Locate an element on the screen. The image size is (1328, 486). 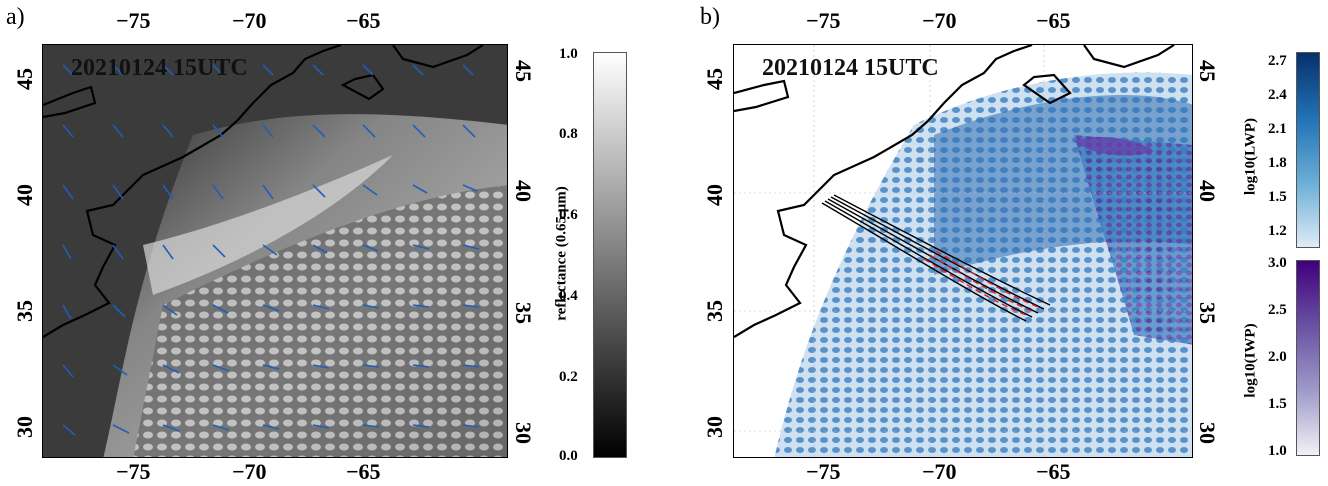
lwp-tick-2-4: 2.4 is located at coordinates (1277, 95).